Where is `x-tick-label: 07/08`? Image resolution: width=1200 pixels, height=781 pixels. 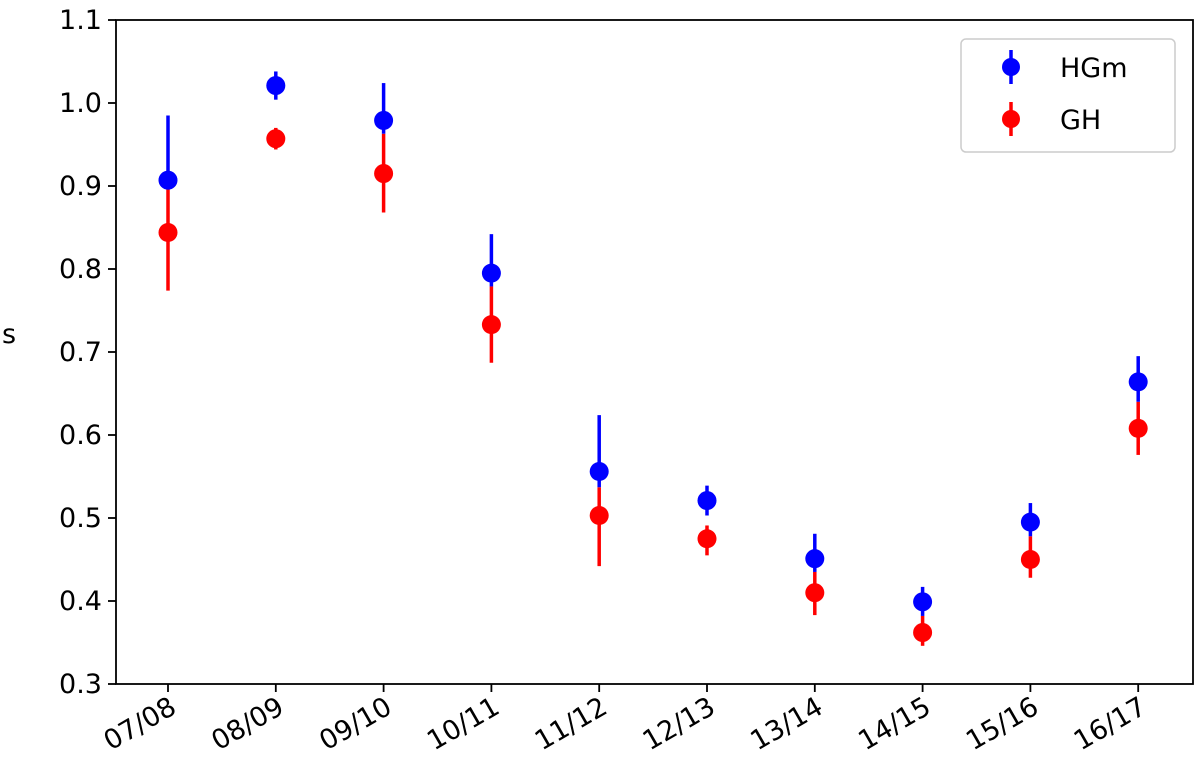 x-tick-label: 07/08 is located at coordinates (140, 724).